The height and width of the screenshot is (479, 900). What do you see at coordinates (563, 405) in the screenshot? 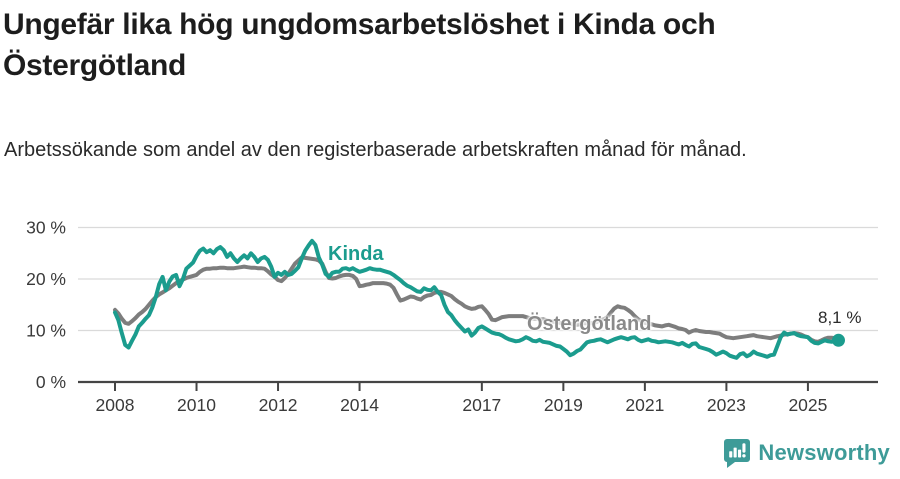
I see `x-tick-label: 2019` at bounding box center [563, 405].